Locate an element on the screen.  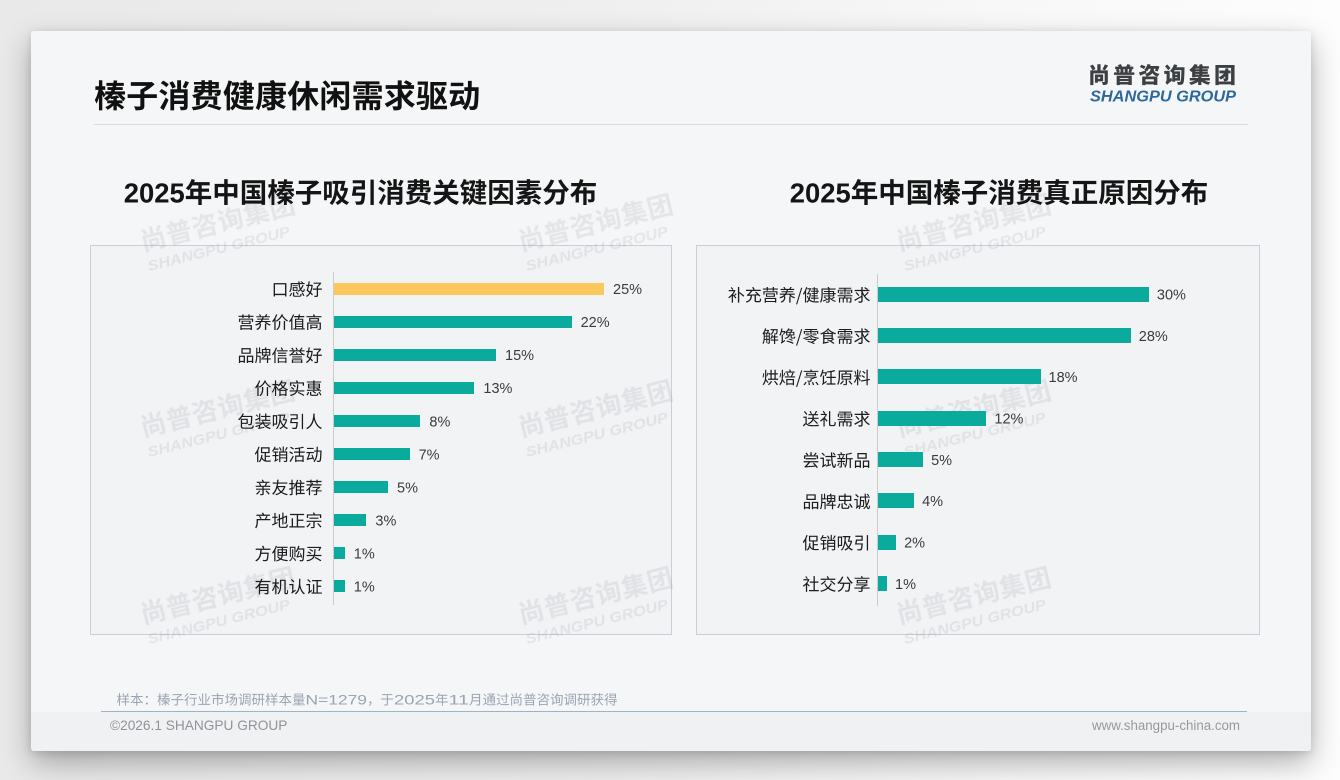
svg-text: SHANGPU GROUP is located at coordinates (1163, 97).